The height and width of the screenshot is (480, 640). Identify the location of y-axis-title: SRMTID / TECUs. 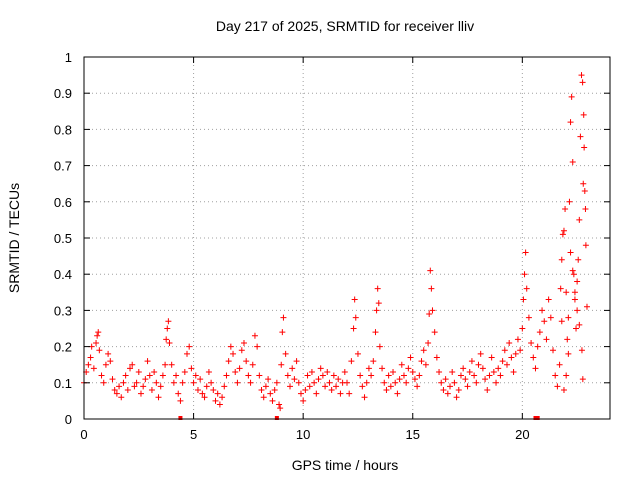
(14, 238).